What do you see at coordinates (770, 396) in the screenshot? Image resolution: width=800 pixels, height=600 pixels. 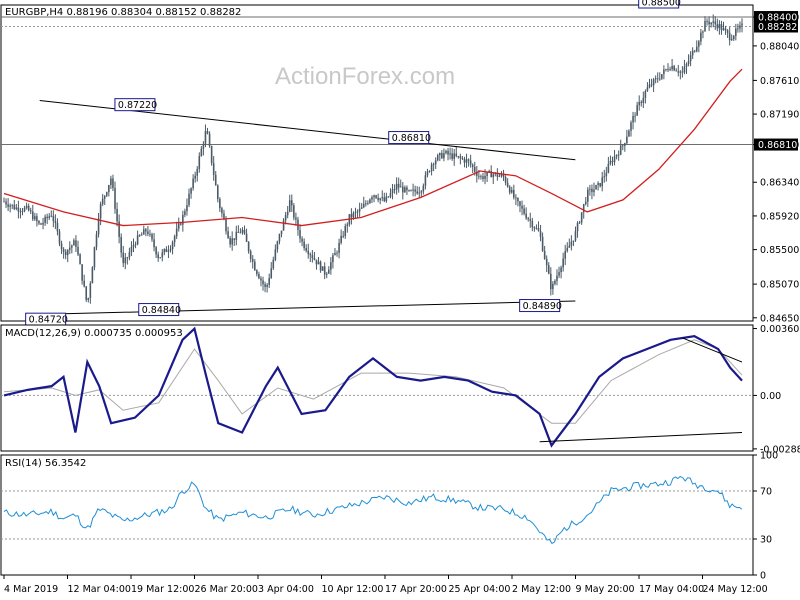 I see `macd-tick-label: 0.00` at bounding box center [770, 396].